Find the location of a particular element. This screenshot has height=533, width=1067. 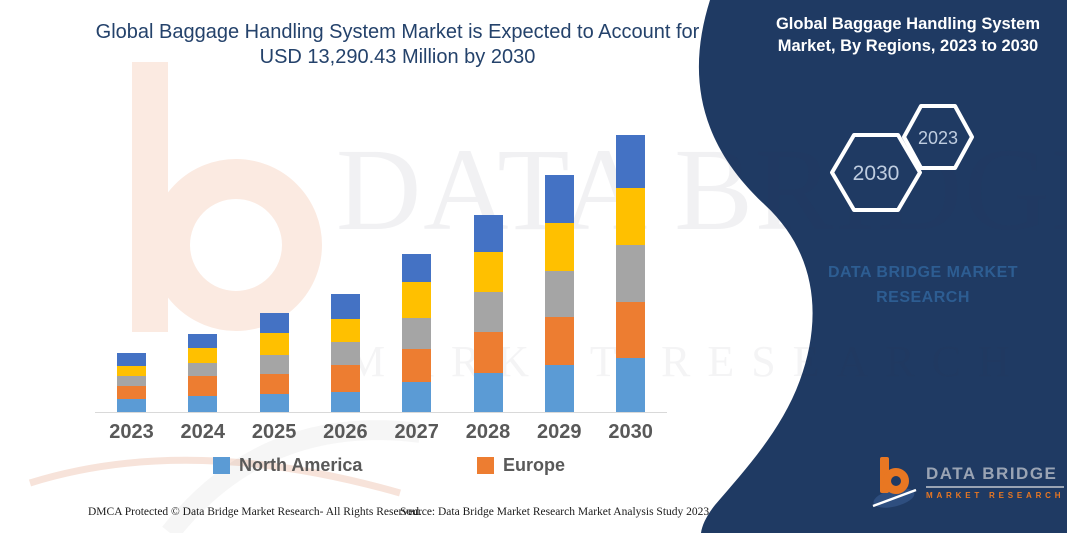

legend-label: Europe is located at coordinates (534, 465).